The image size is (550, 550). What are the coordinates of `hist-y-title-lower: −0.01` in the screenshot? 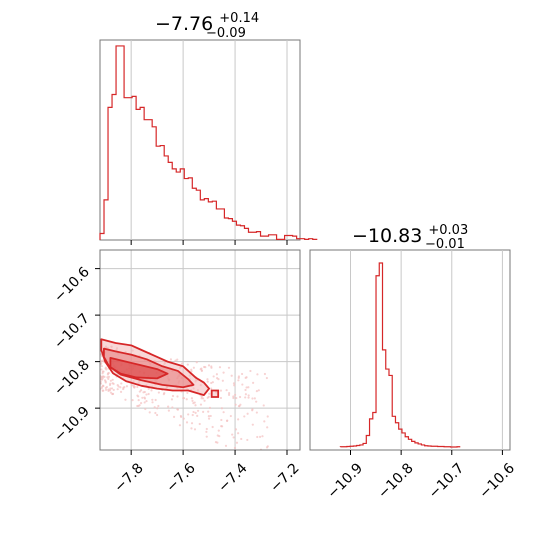 It's located at (445, 244).